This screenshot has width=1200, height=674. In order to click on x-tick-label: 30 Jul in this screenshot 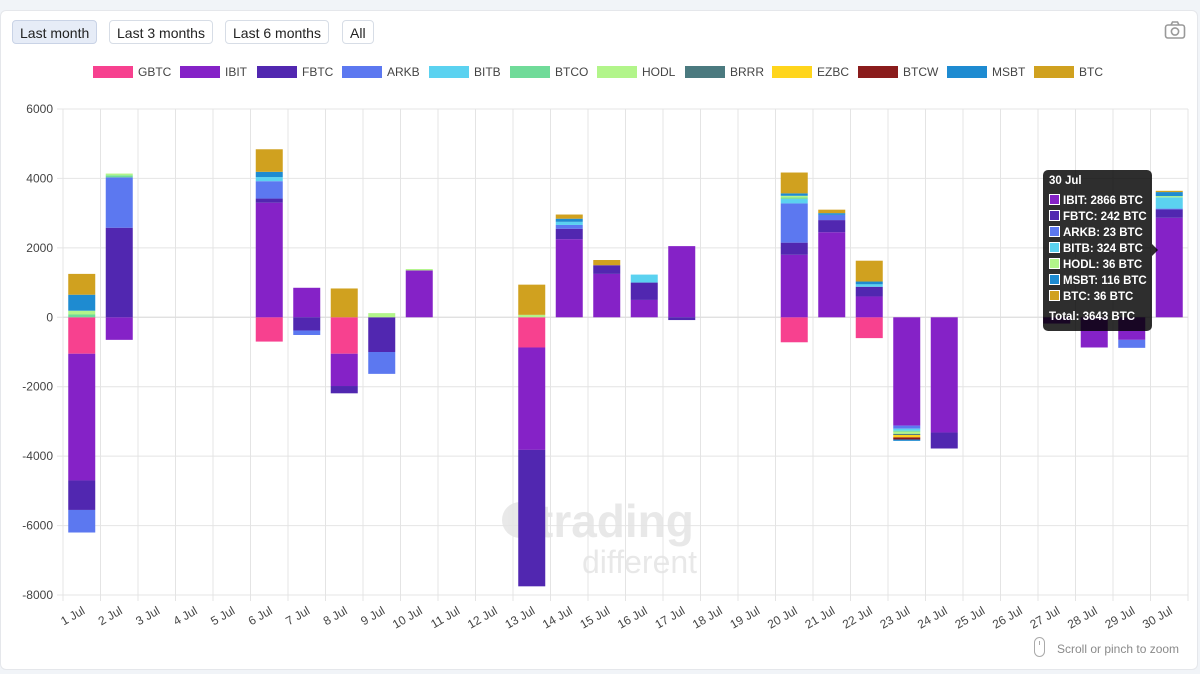, I will do `click(1157, 617)`.